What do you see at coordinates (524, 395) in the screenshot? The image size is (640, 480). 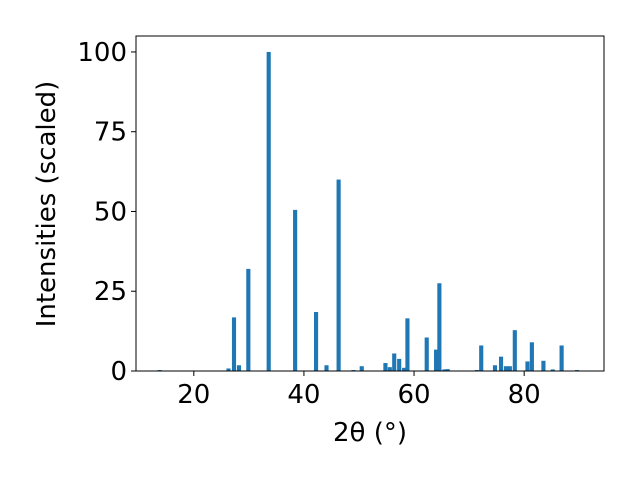 I see `x-tick-label: 80` at bounding box center [524, 395].